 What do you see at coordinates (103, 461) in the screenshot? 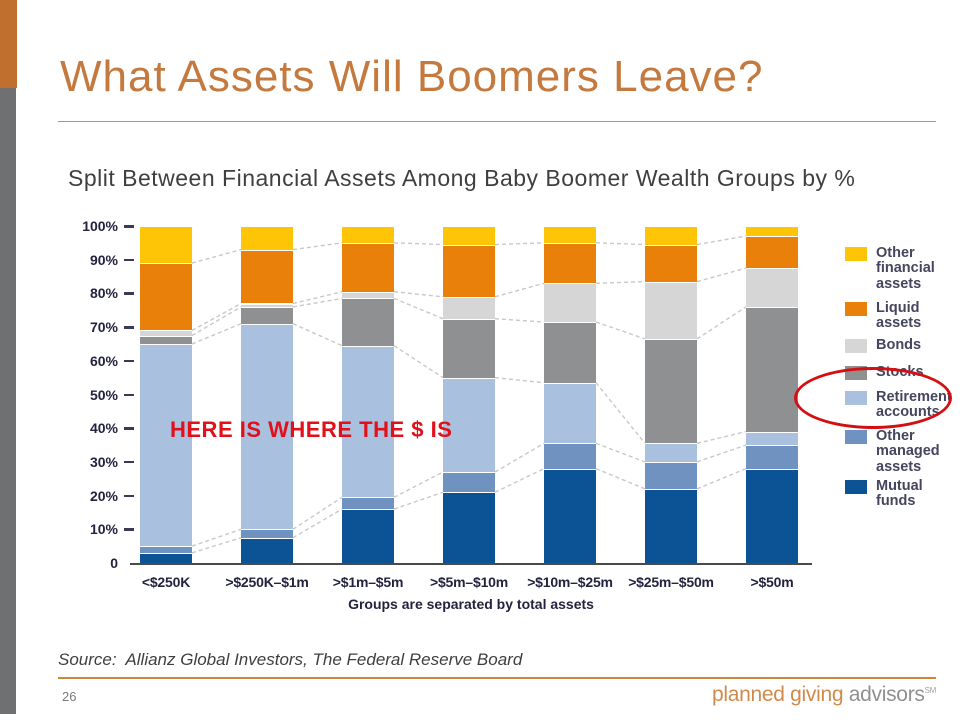
I see `y-axis-tick-label: 30%` at bounding box center [103, 461].